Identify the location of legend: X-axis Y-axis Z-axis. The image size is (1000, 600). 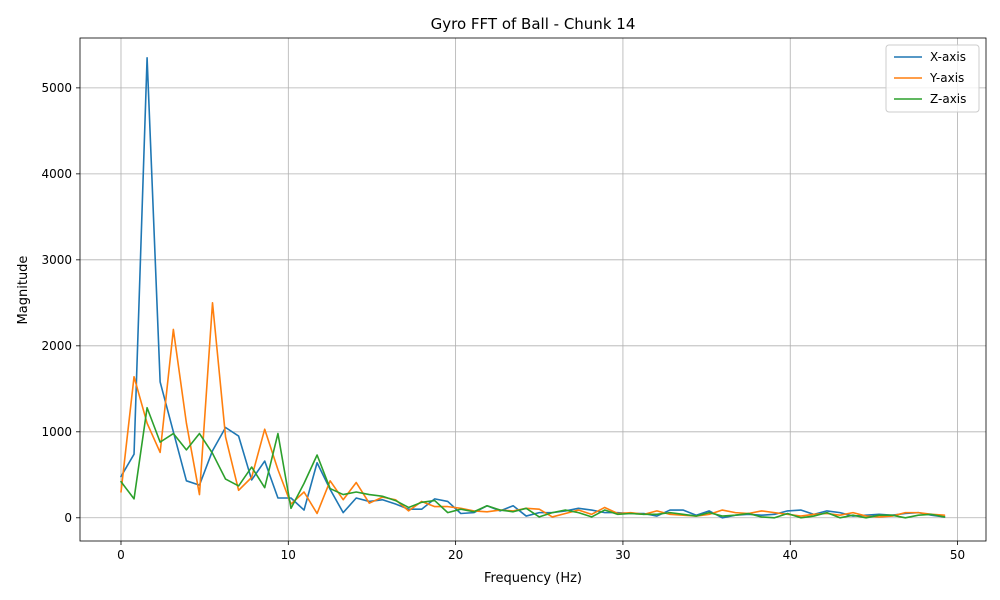
(932, 78).